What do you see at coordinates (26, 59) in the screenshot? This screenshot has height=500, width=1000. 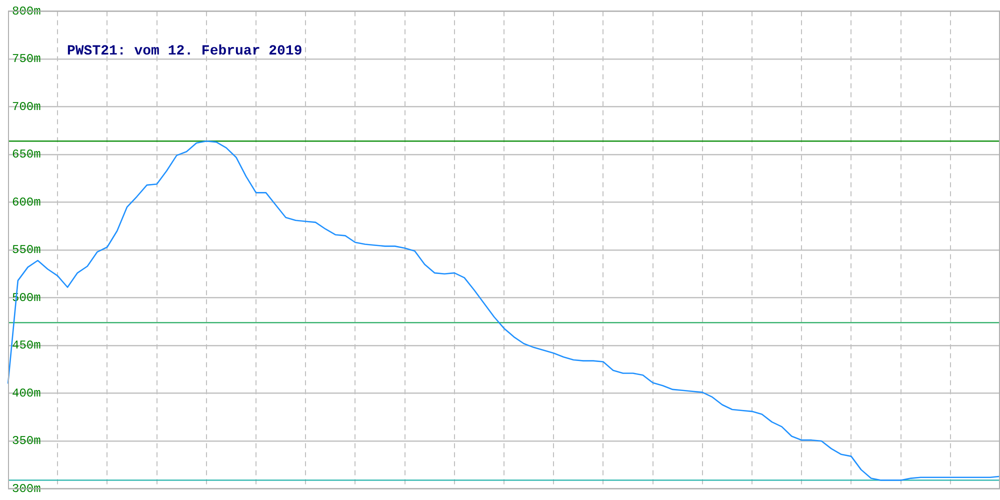 I see `y-tick-label: 750m` at bounding box center [26, 59].